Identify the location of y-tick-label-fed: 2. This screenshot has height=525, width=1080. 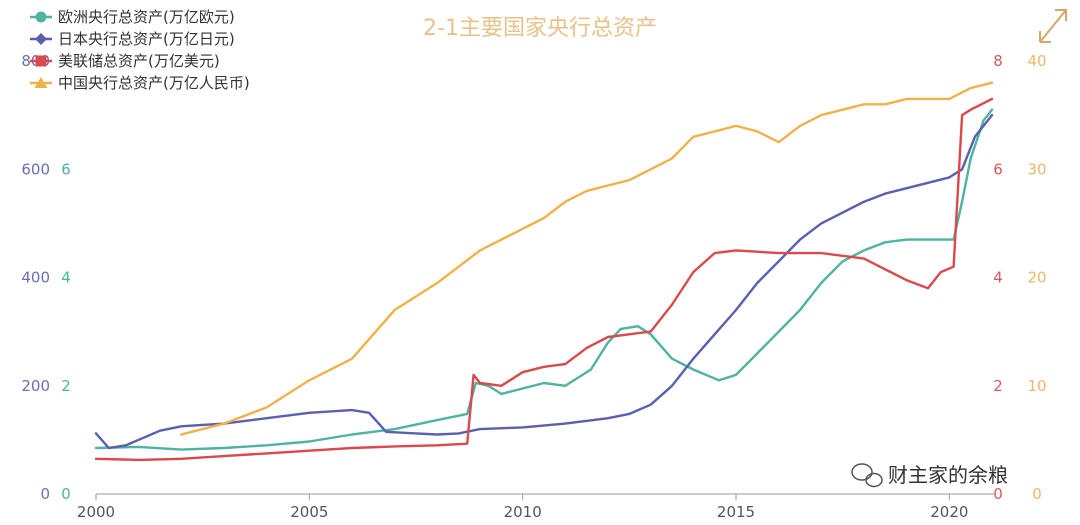
(998, 386).